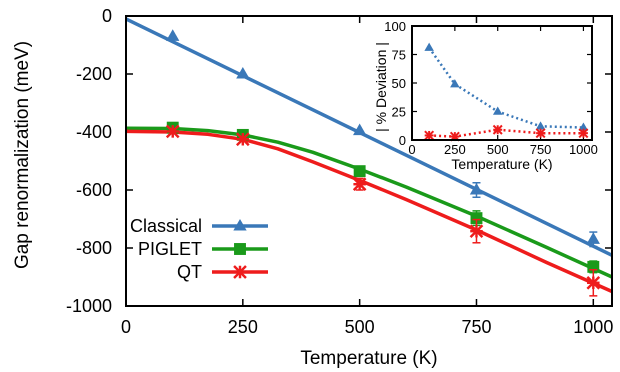 The image size is (620, 372). Describe the element at coordinates (593, 327) in the screenshot. I see `x-tick-label-4: 1000` at that location.